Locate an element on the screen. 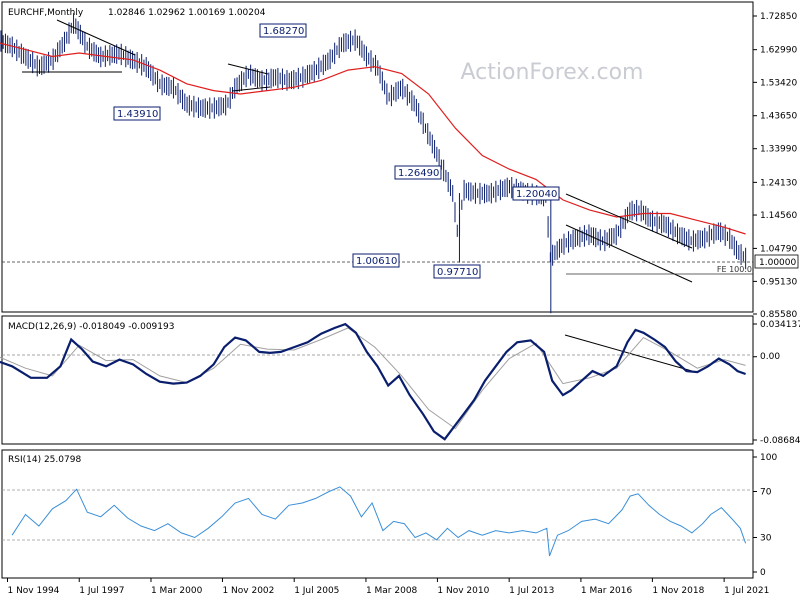  watermark: ActionForex.com is located at coordinates (552, 72).